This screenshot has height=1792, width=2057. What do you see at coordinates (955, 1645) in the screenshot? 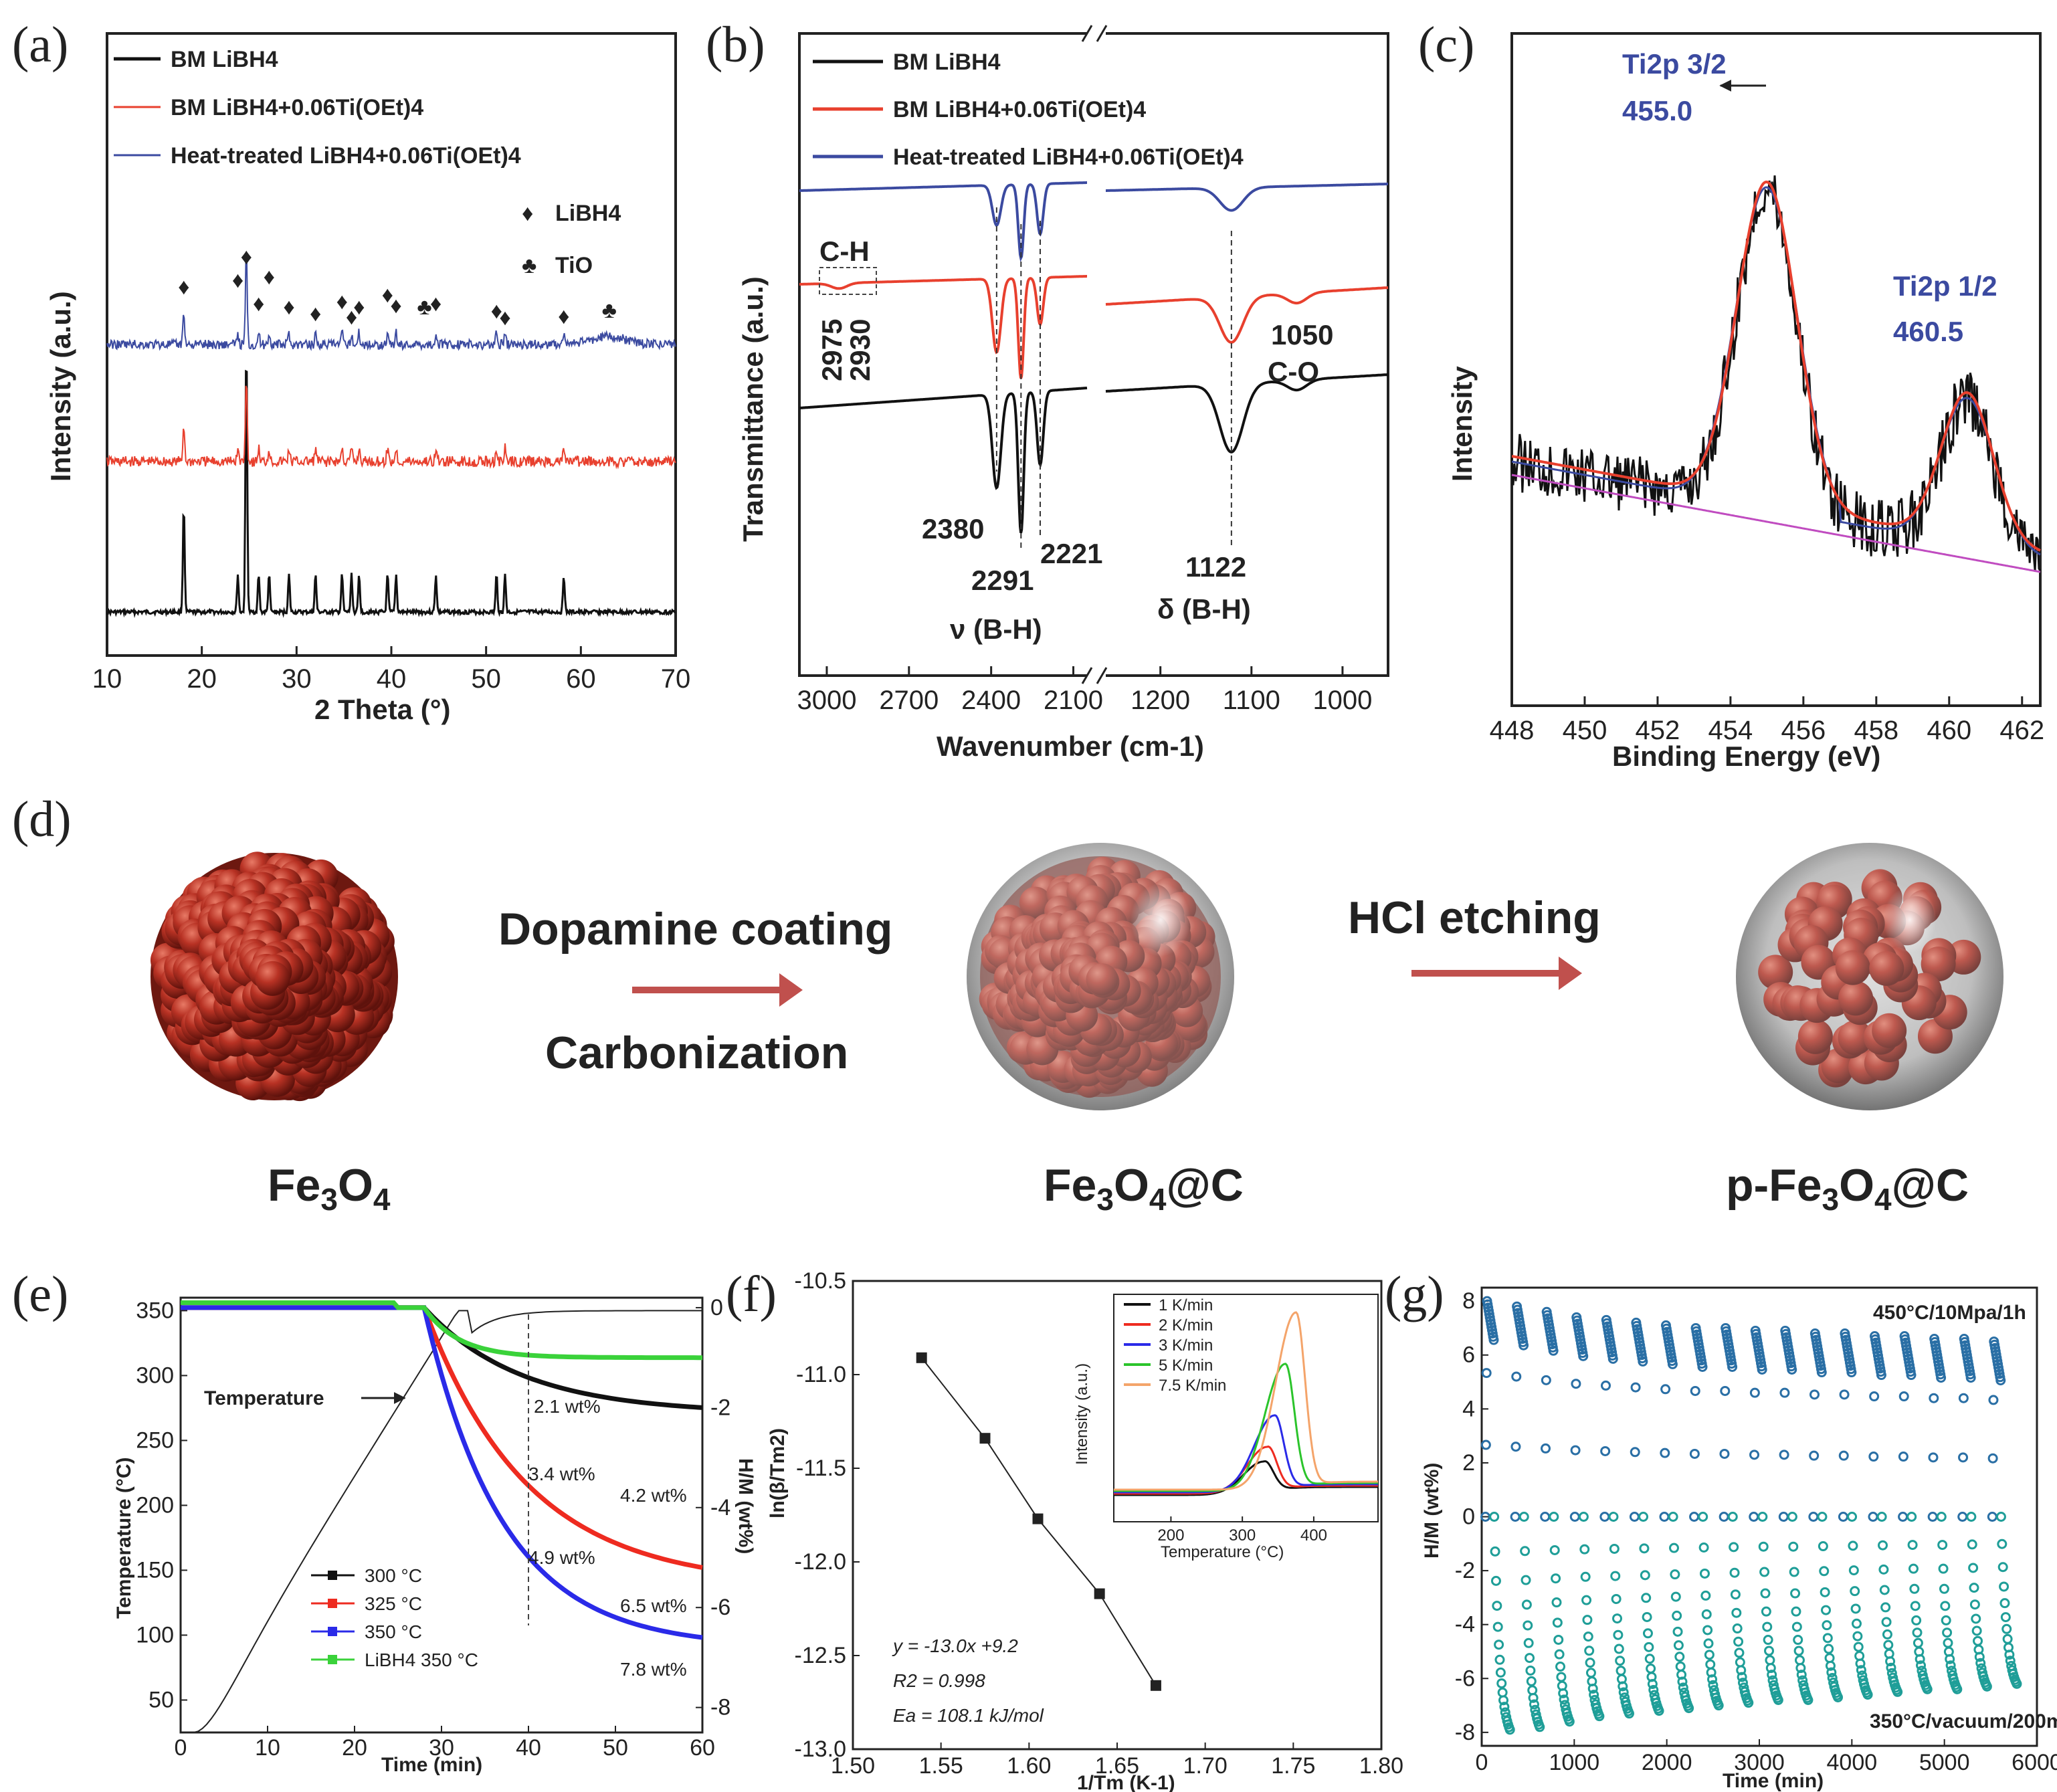
I see `fit-equation: y = -13.0x +9.2` at bounding box center [955, 1645].